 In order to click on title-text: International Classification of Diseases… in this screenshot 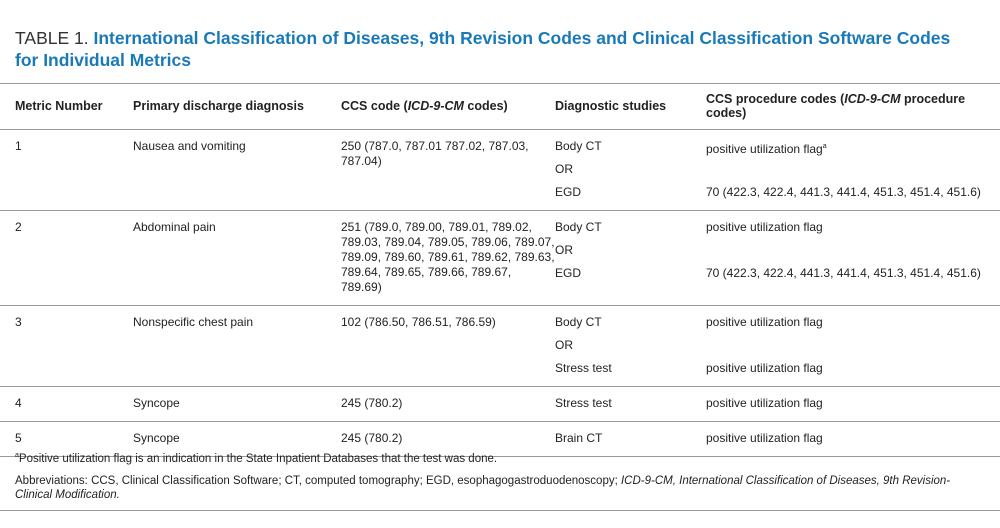, I will do `click(483, 49)`.